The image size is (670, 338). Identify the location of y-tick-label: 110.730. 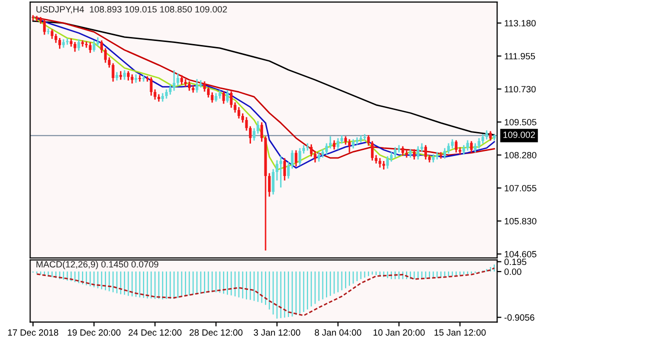
(520, 89).